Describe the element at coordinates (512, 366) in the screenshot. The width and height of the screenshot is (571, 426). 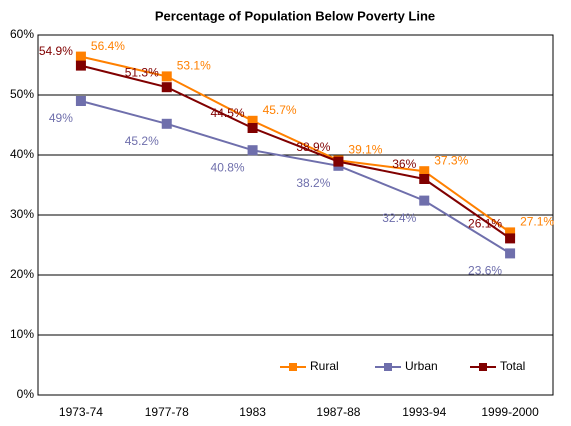
I see `legend-label: Total` at that location.